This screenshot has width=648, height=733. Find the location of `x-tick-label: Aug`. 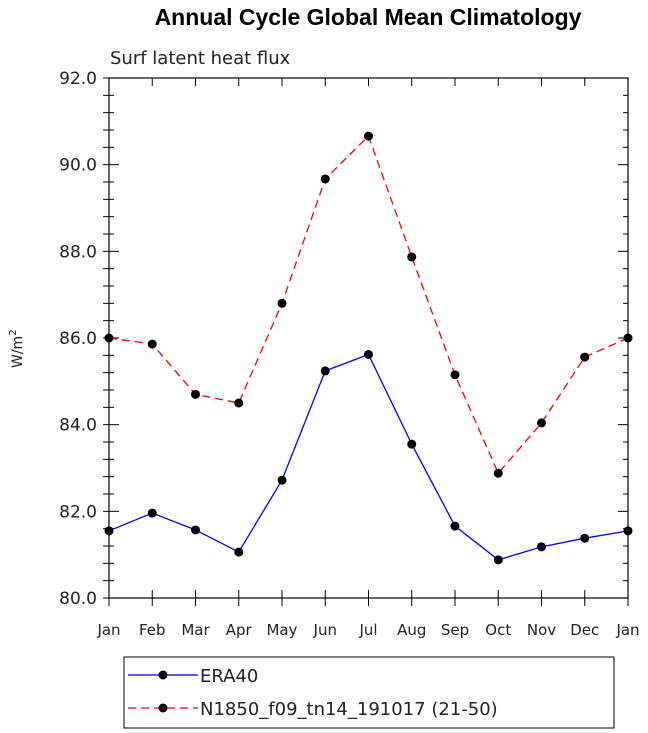

x-tick-label: Aug is located at coordinates (411, 630).